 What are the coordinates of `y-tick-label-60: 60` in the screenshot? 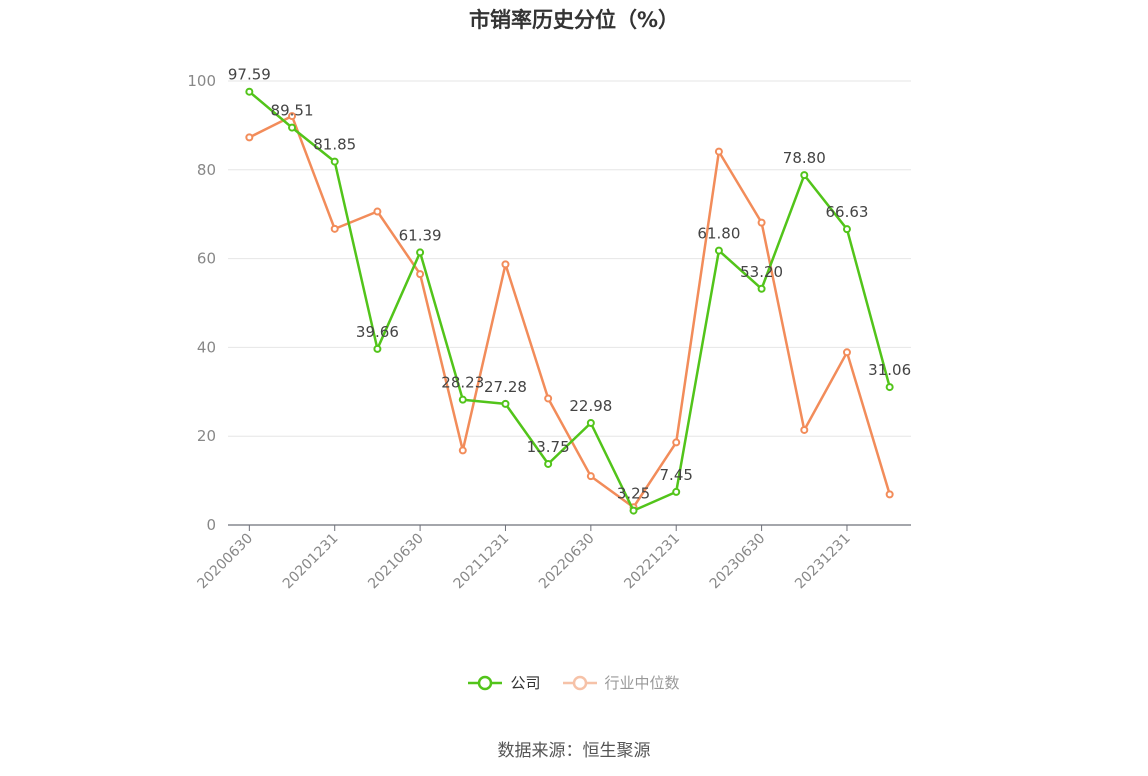 It's located at (206, 259).